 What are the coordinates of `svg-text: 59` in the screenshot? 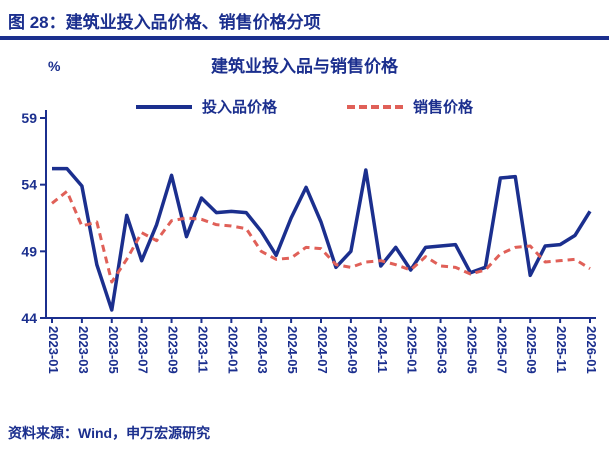 It's located at (29, 118).